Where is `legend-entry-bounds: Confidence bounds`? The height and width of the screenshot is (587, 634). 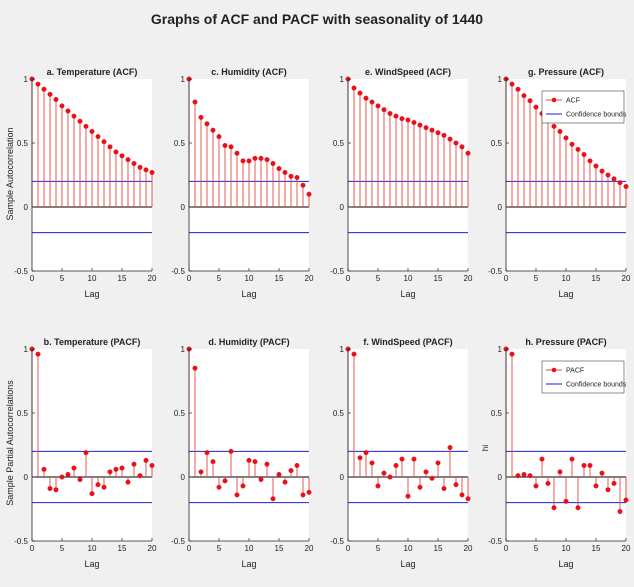
legend-entry-bounds: Confidence bounds is located at coordinates (596, 385).